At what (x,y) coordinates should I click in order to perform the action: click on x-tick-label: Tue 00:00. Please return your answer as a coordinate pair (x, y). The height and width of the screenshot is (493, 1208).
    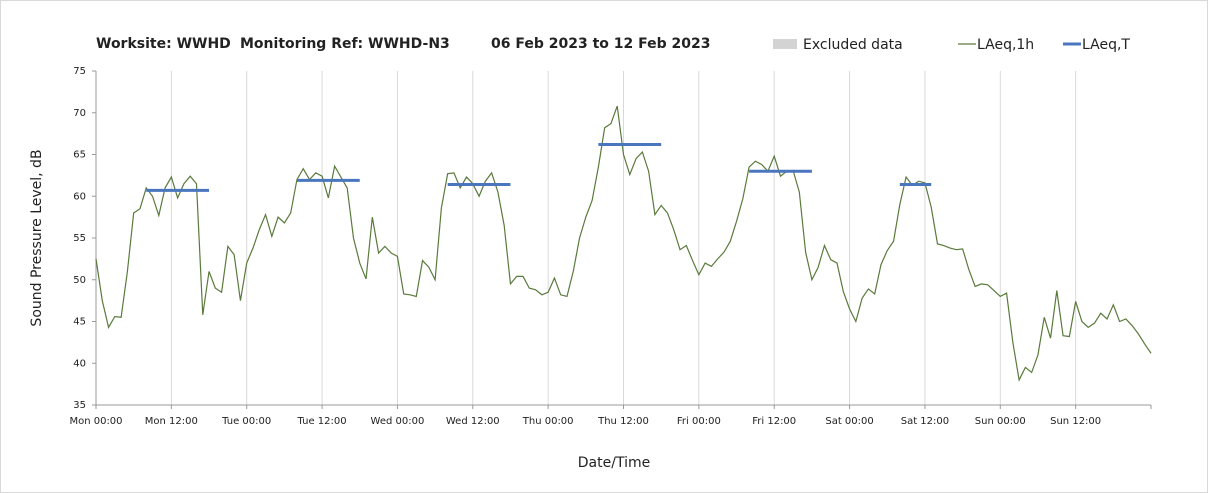
    Looking at the image, I should click on (246, 421).